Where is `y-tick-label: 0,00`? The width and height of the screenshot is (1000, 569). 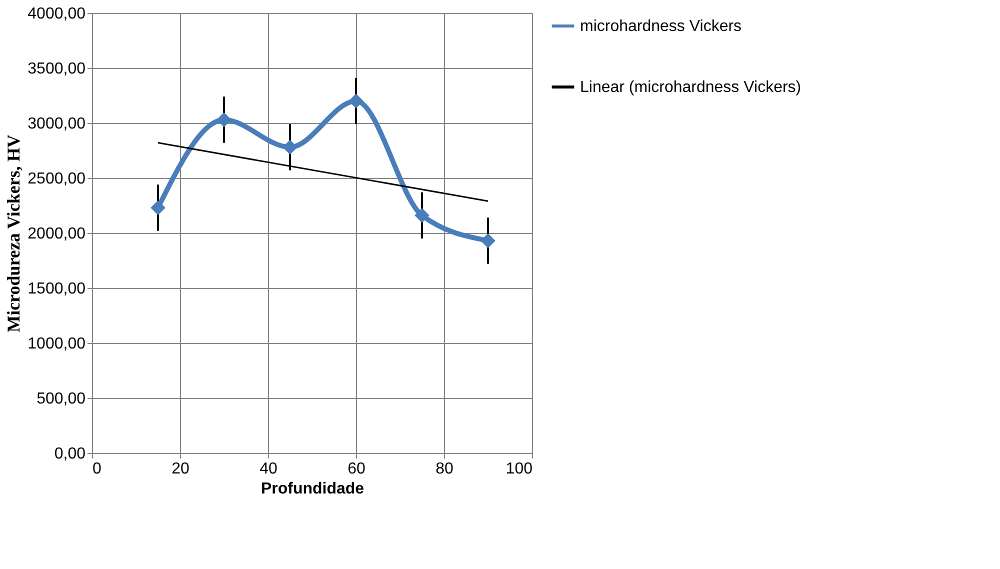
y-tick-label: 0,00 is located at coordinates (70, 454).